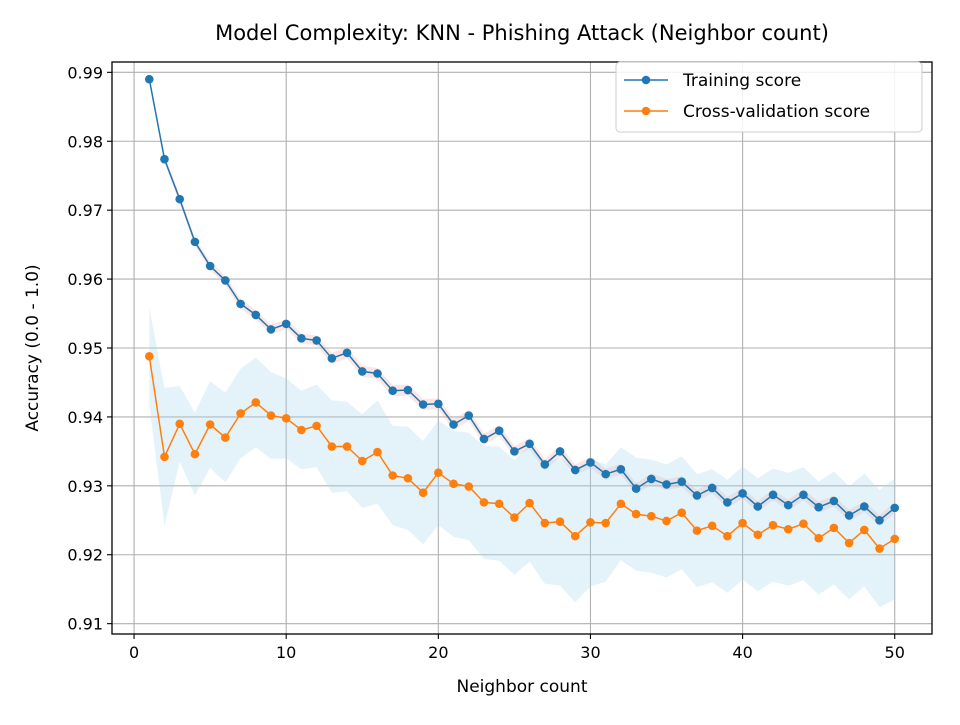 The height and width of the screenshot is (725, 960). I want to click on legend-marker-cross-validation, so click(646, 111).